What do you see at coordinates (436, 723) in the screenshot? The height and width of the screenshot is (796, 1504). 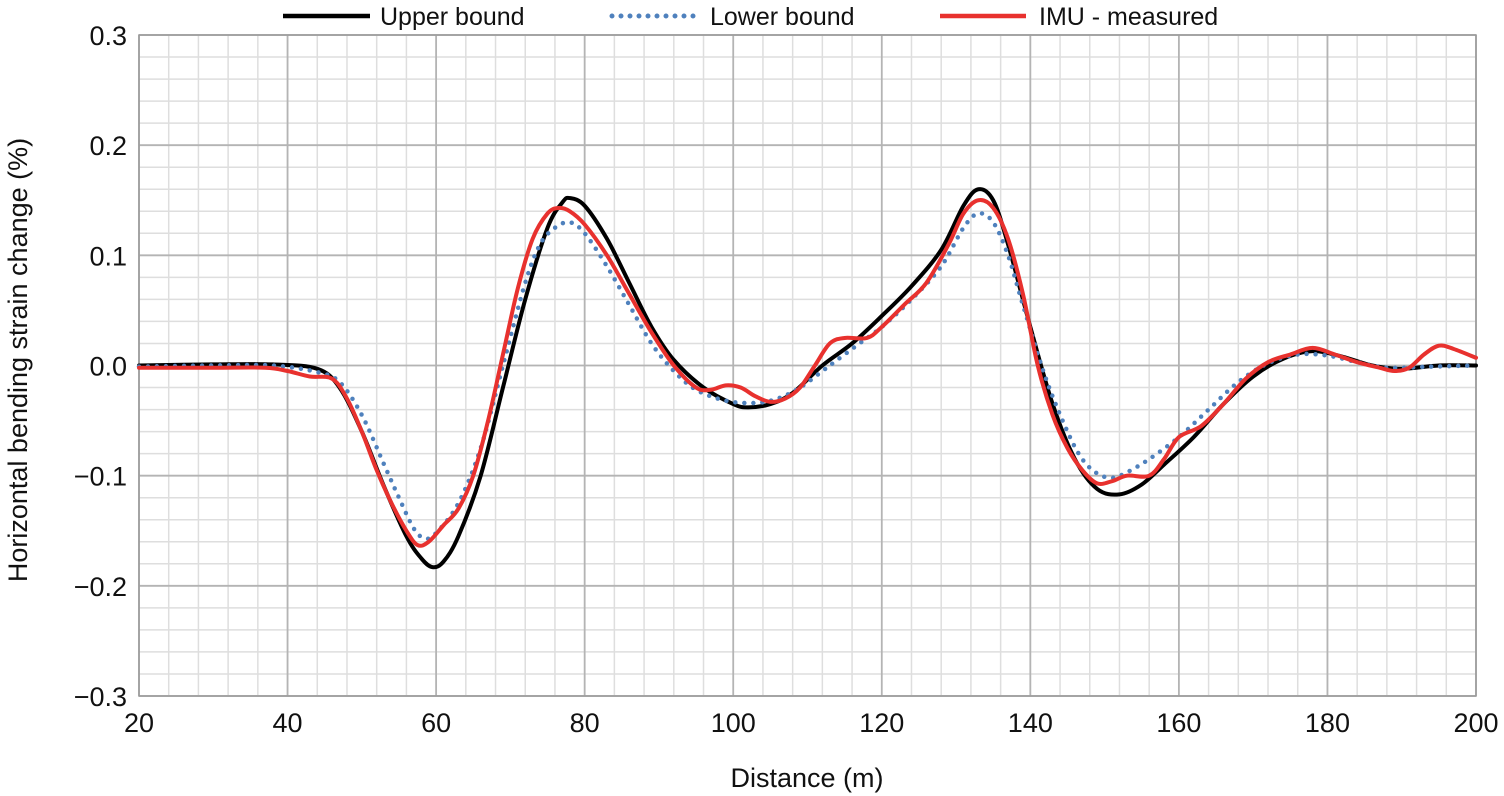 I see `x-tick-label: 60` at bounding box center [436, 723].